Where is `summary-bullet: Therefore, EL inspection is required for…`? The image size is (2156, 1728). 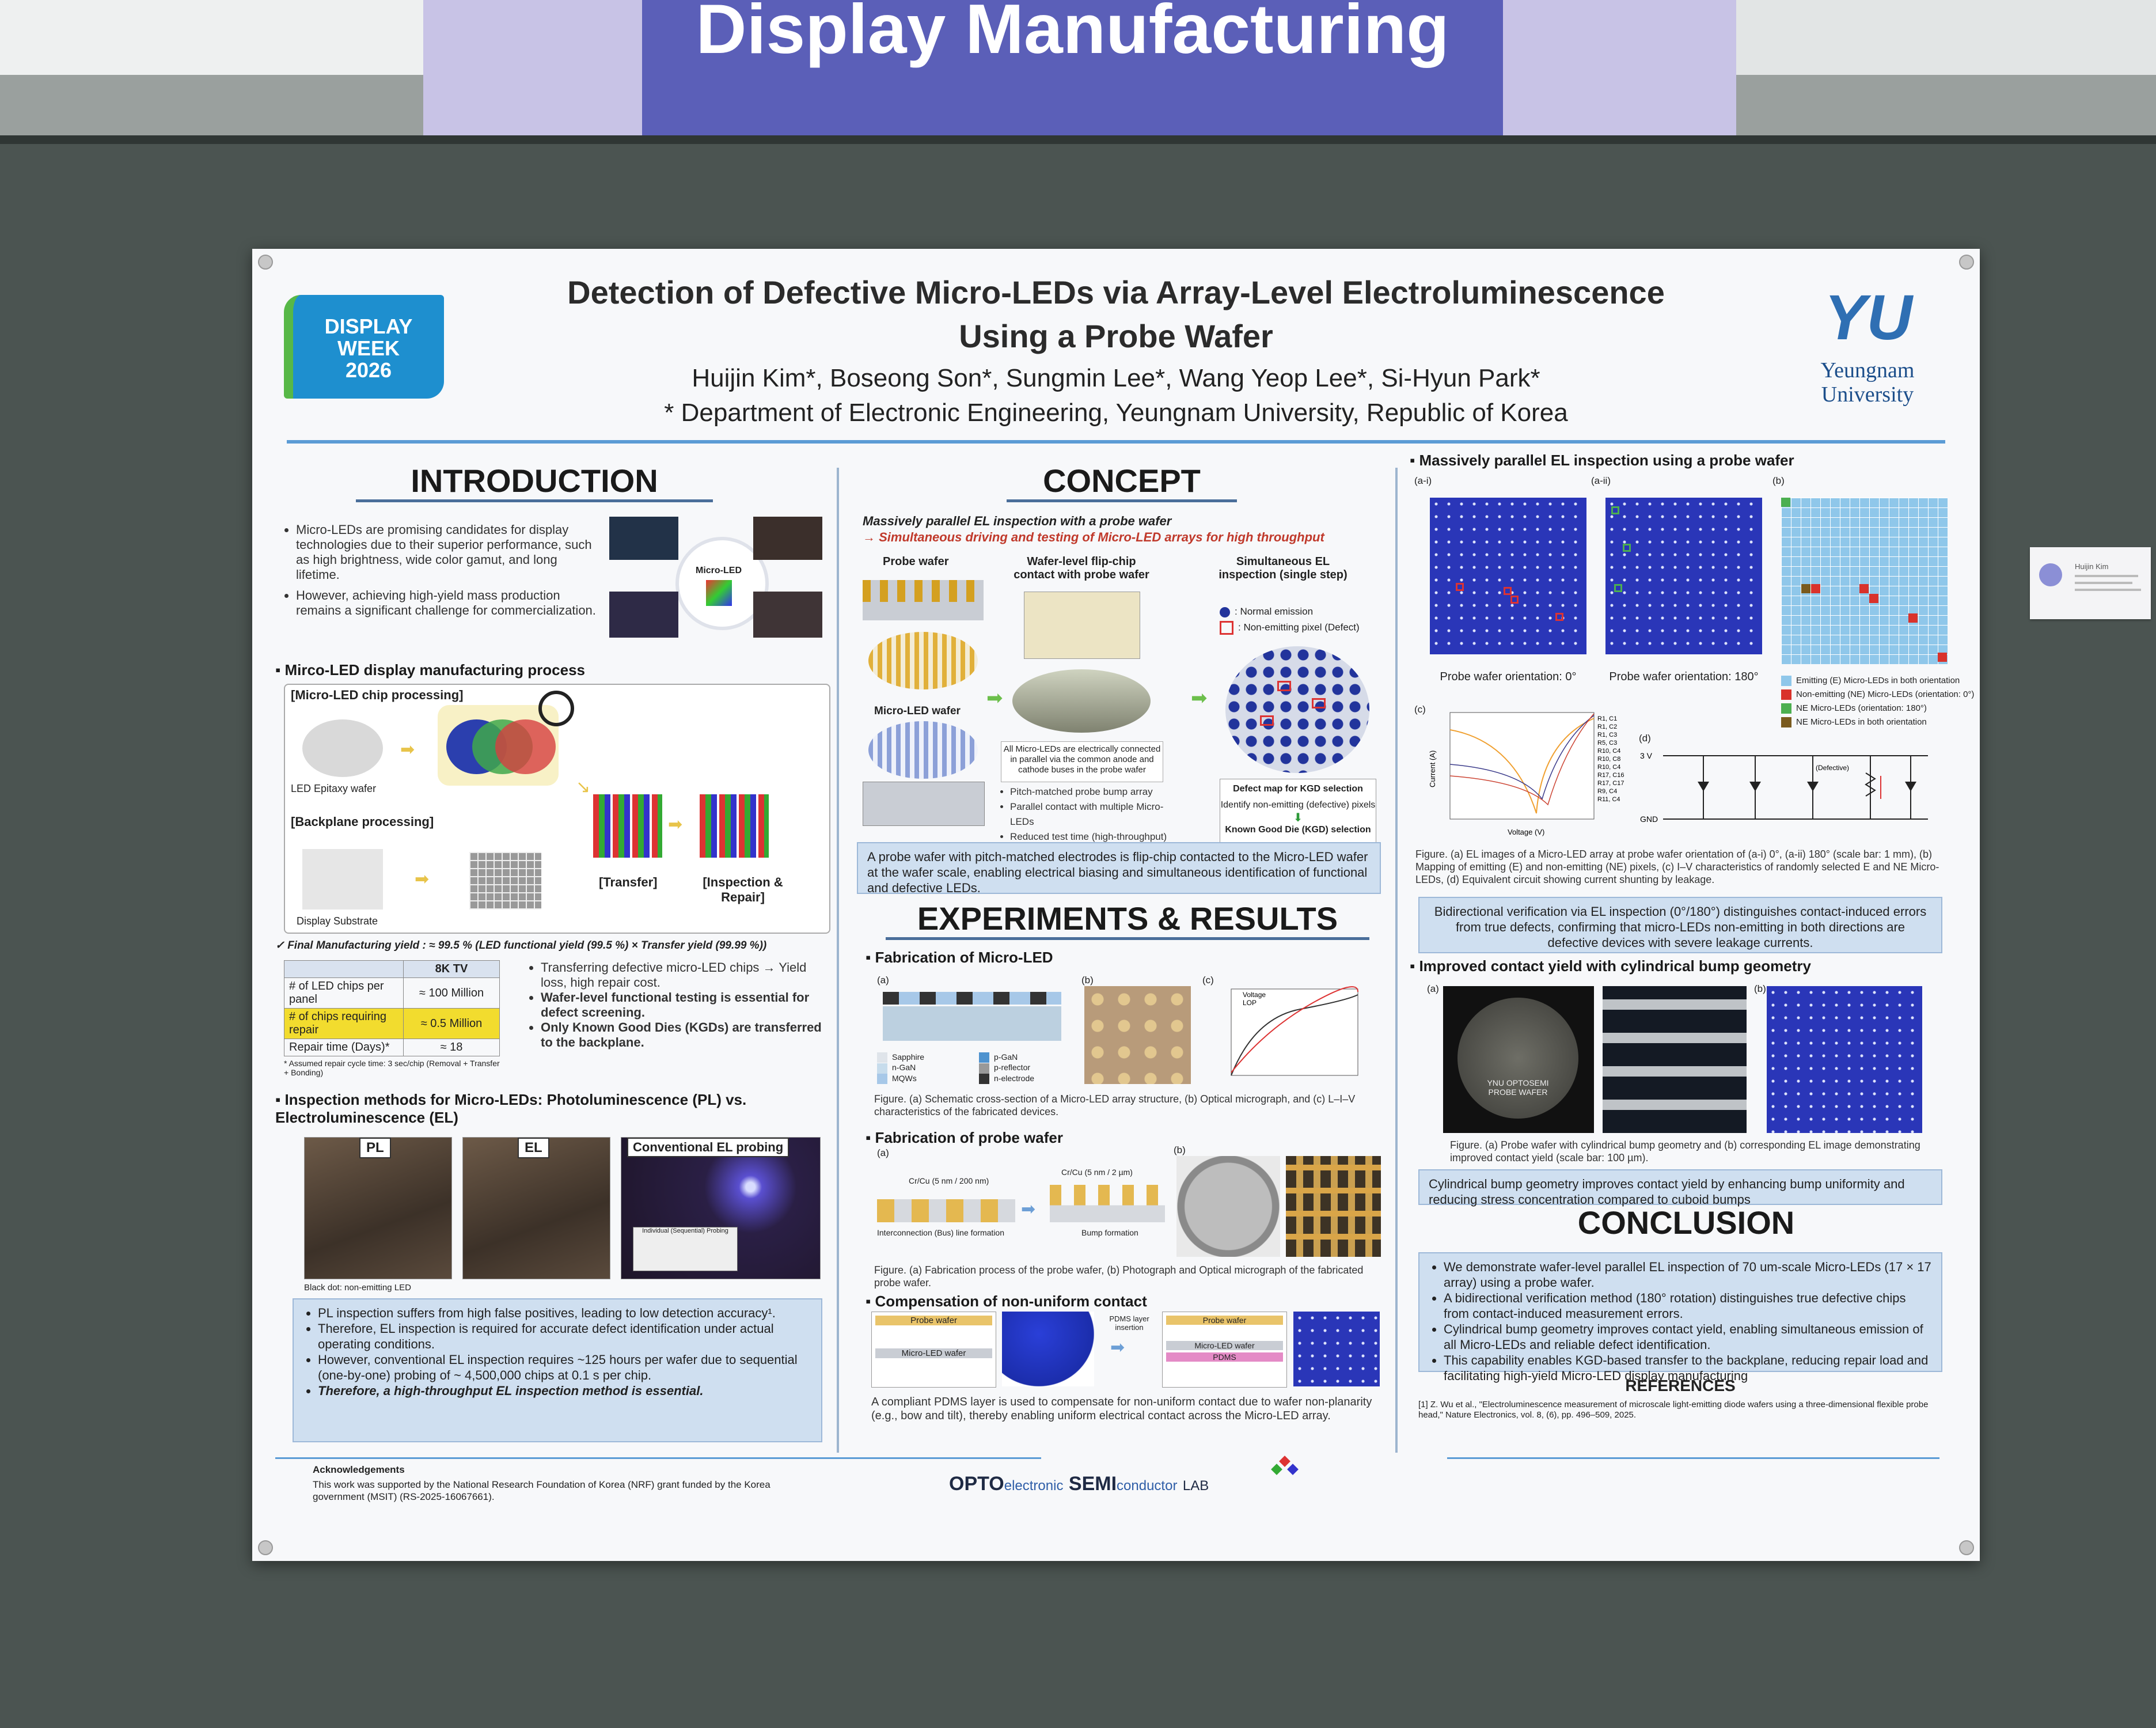
summary-bullet: Therefore, EL inspection is required for… is located at coordinates (565, 1336).